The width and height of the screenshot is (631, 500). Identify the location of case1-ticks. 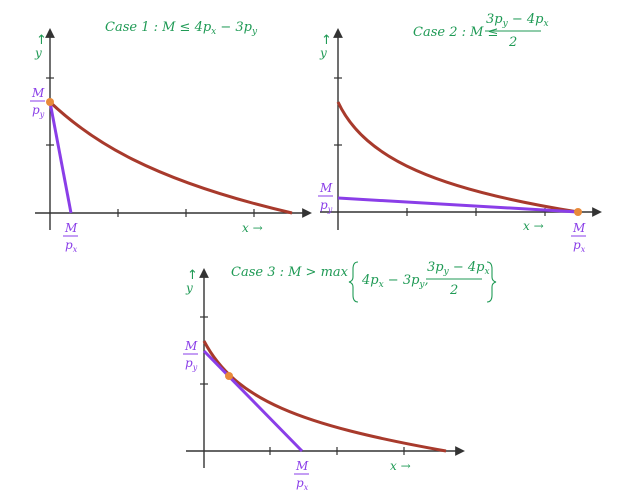
(150, 147).